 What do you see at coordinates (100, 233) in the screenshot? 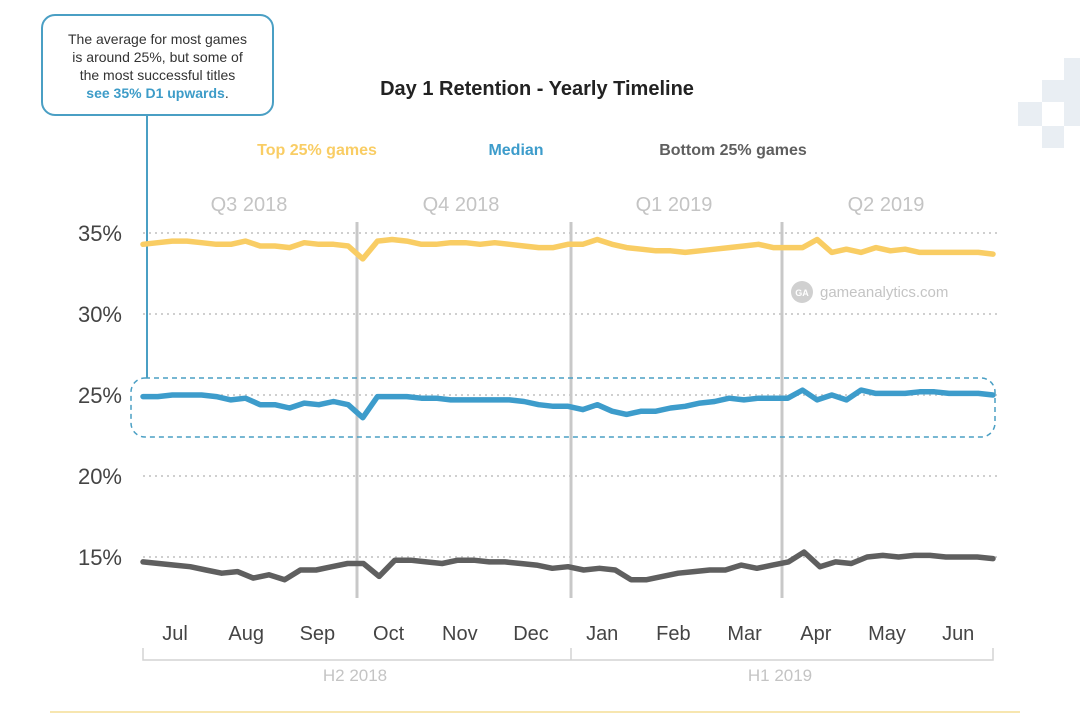
I see `y-tick-label: 35%` at bounding box center [100, 233].